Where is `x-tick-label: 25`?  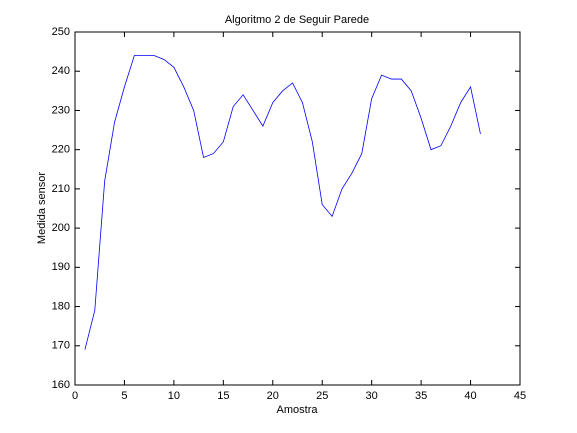 x-tick-label: 25 is located at coordinates (322, 396).